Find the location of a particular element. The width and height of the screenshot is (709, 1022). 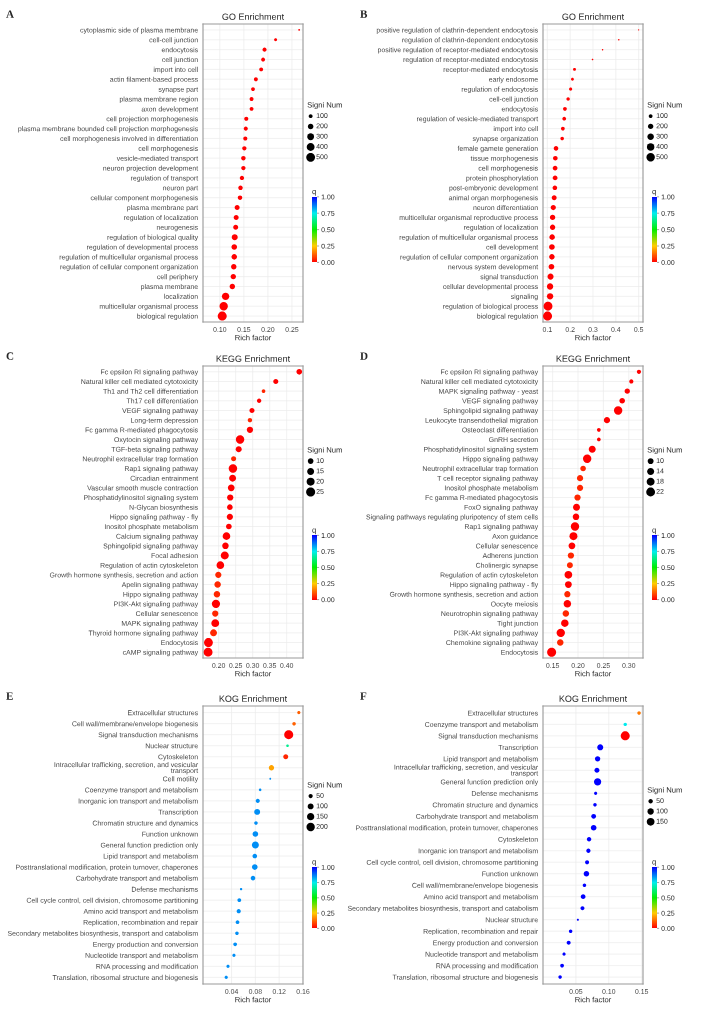

text: B is located at coordinates (364, 14).